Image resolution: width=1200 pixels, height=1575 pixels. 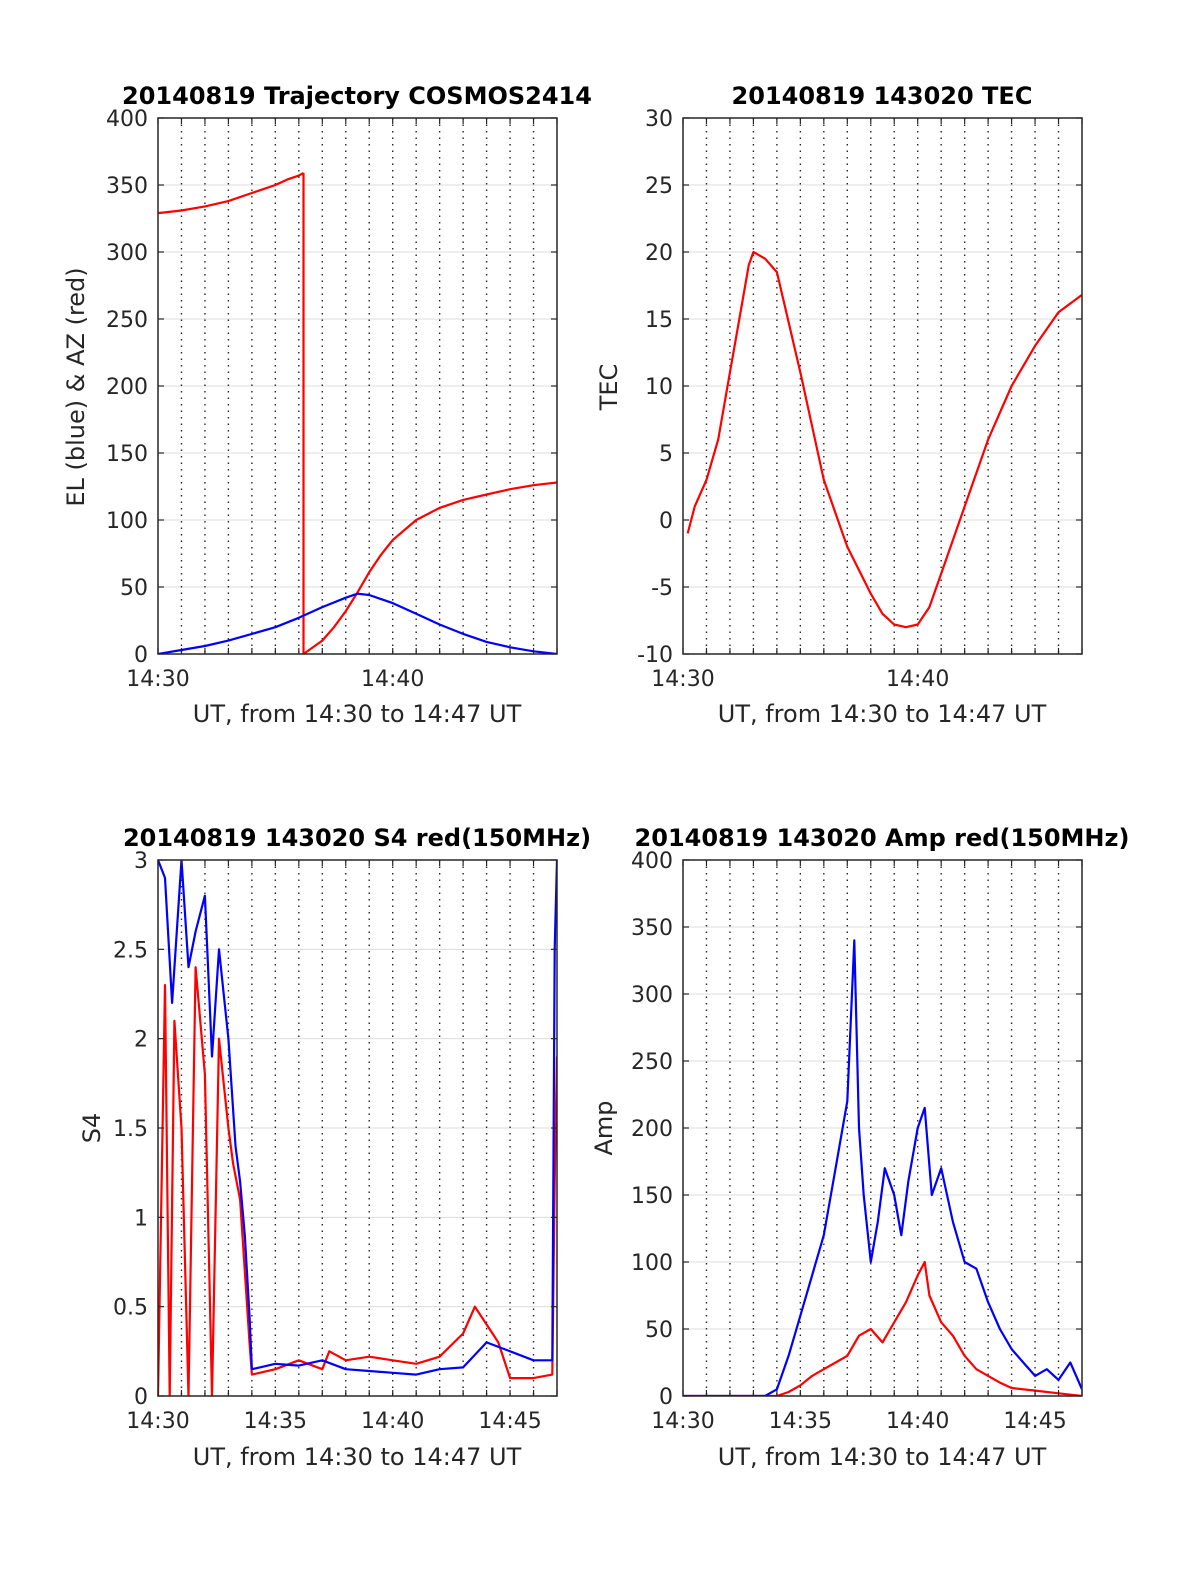 What do you see at coordinates (141, 1040) in the screenshot?
I see `y-tick-label: 2` at bounding box center [141, 1040].